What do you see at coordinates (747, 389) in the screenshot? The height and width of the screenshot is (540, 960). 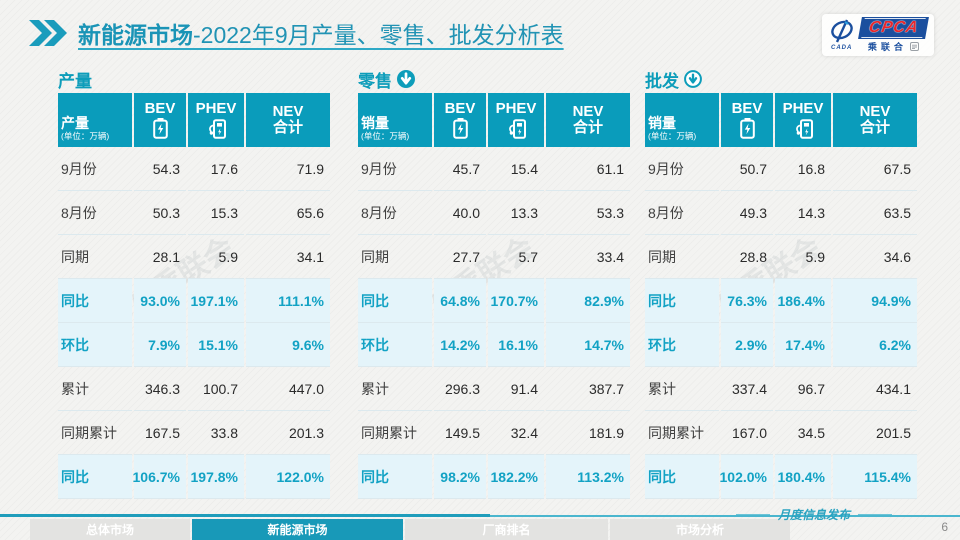 I see `bev-value: 337.4` at bounding box center [747, 389].